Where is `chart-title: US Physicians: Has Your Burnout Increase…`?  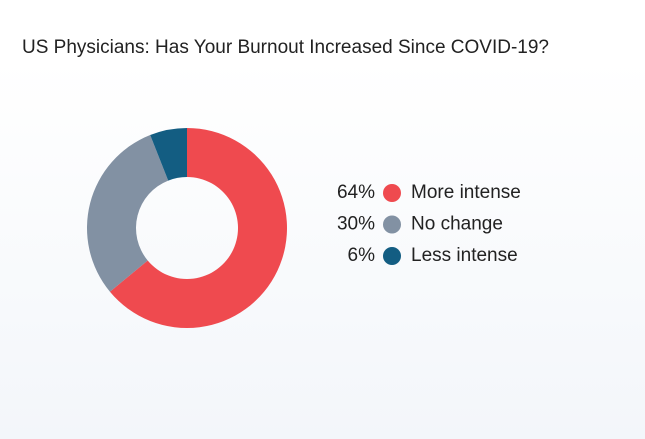 chart-title: US Physicians: Has Your Burnout Increase… is located at coordinates (285, 47).